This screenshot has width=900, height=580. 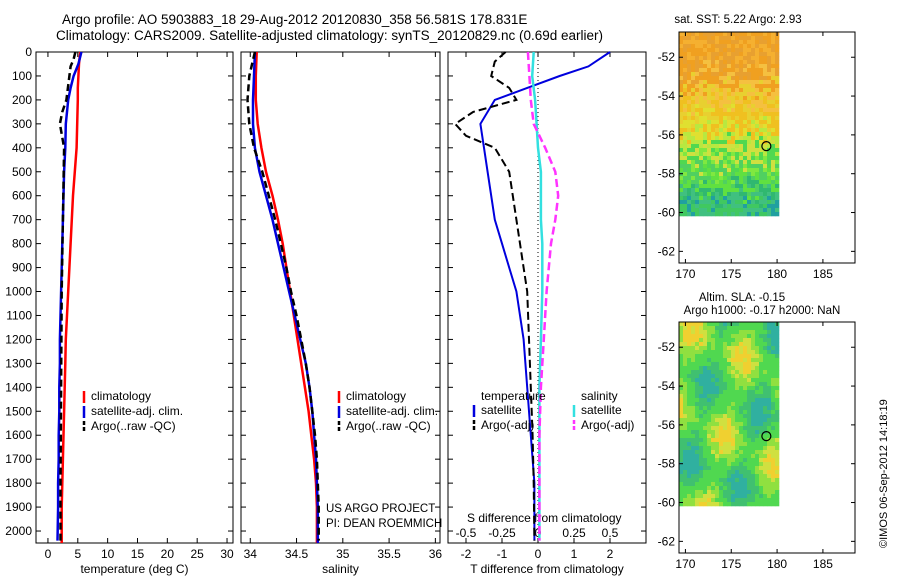 I want to click on pi-label: PI: DEAN ROEMMICH, so click(x=384, y=524).